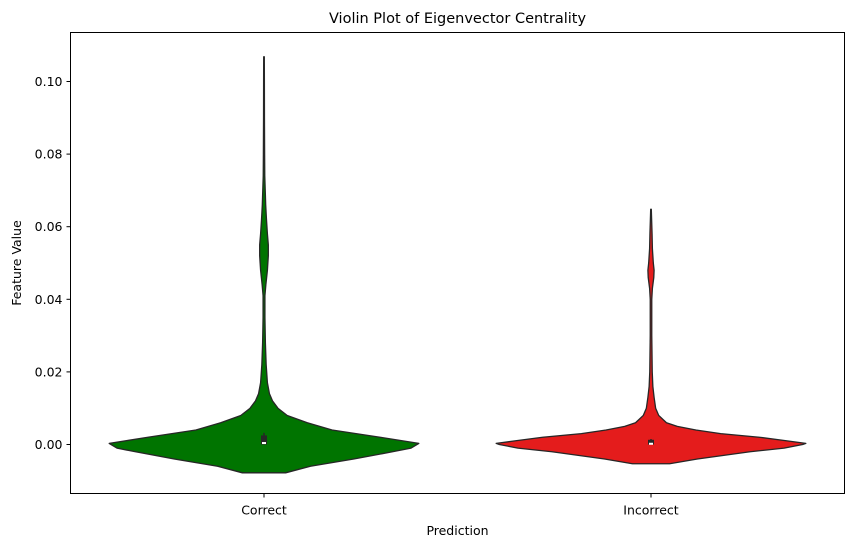  What do you see at coordinates (264, 440) in the screenshot?
I see `violin-iqr-box-correct` at bounding box center [264, 440].